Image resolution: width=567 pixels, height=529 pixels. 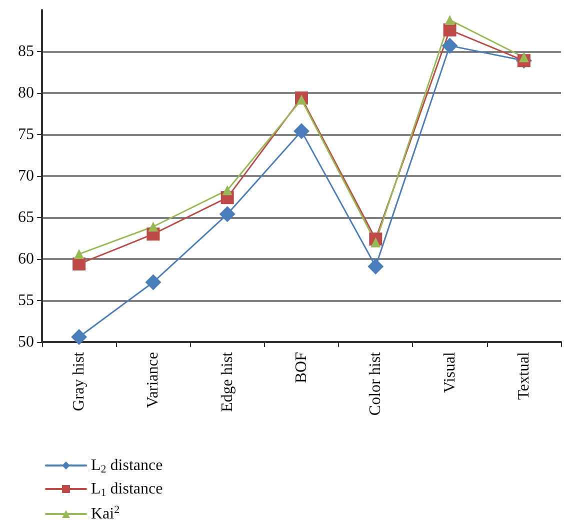 What do you see at coordinates (26, 51) in the screenshot?
I see `y-tick-label: 85` at bounding box center [26, 51].